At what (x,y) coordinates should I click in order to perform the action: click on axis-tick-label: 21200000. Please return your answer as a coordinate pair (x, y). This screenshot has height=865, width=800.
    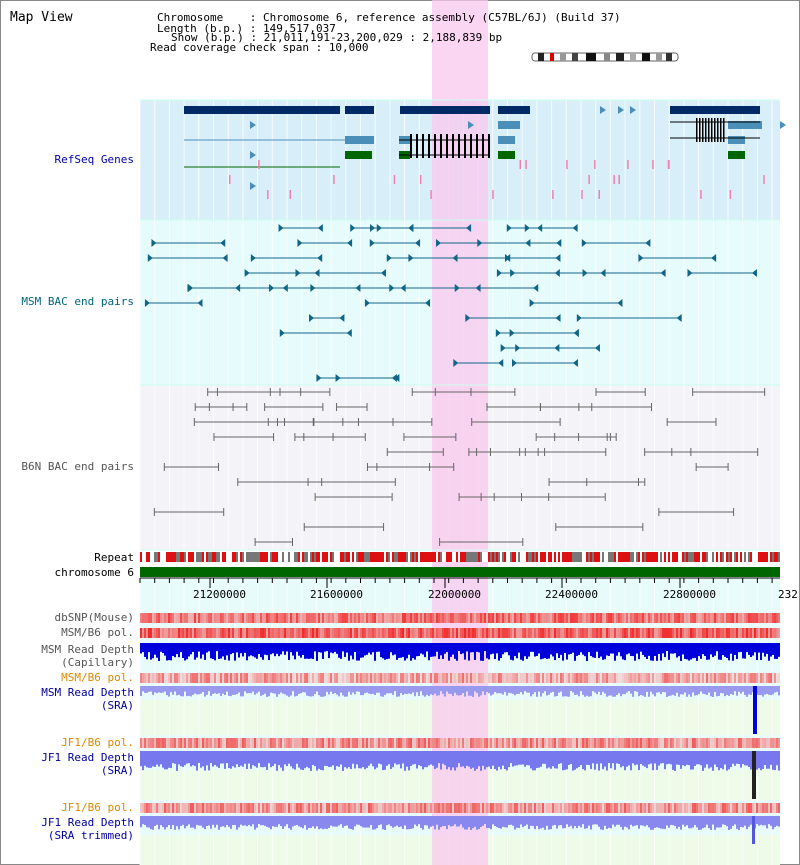
    Looking at the image, I should click on (219, 594).